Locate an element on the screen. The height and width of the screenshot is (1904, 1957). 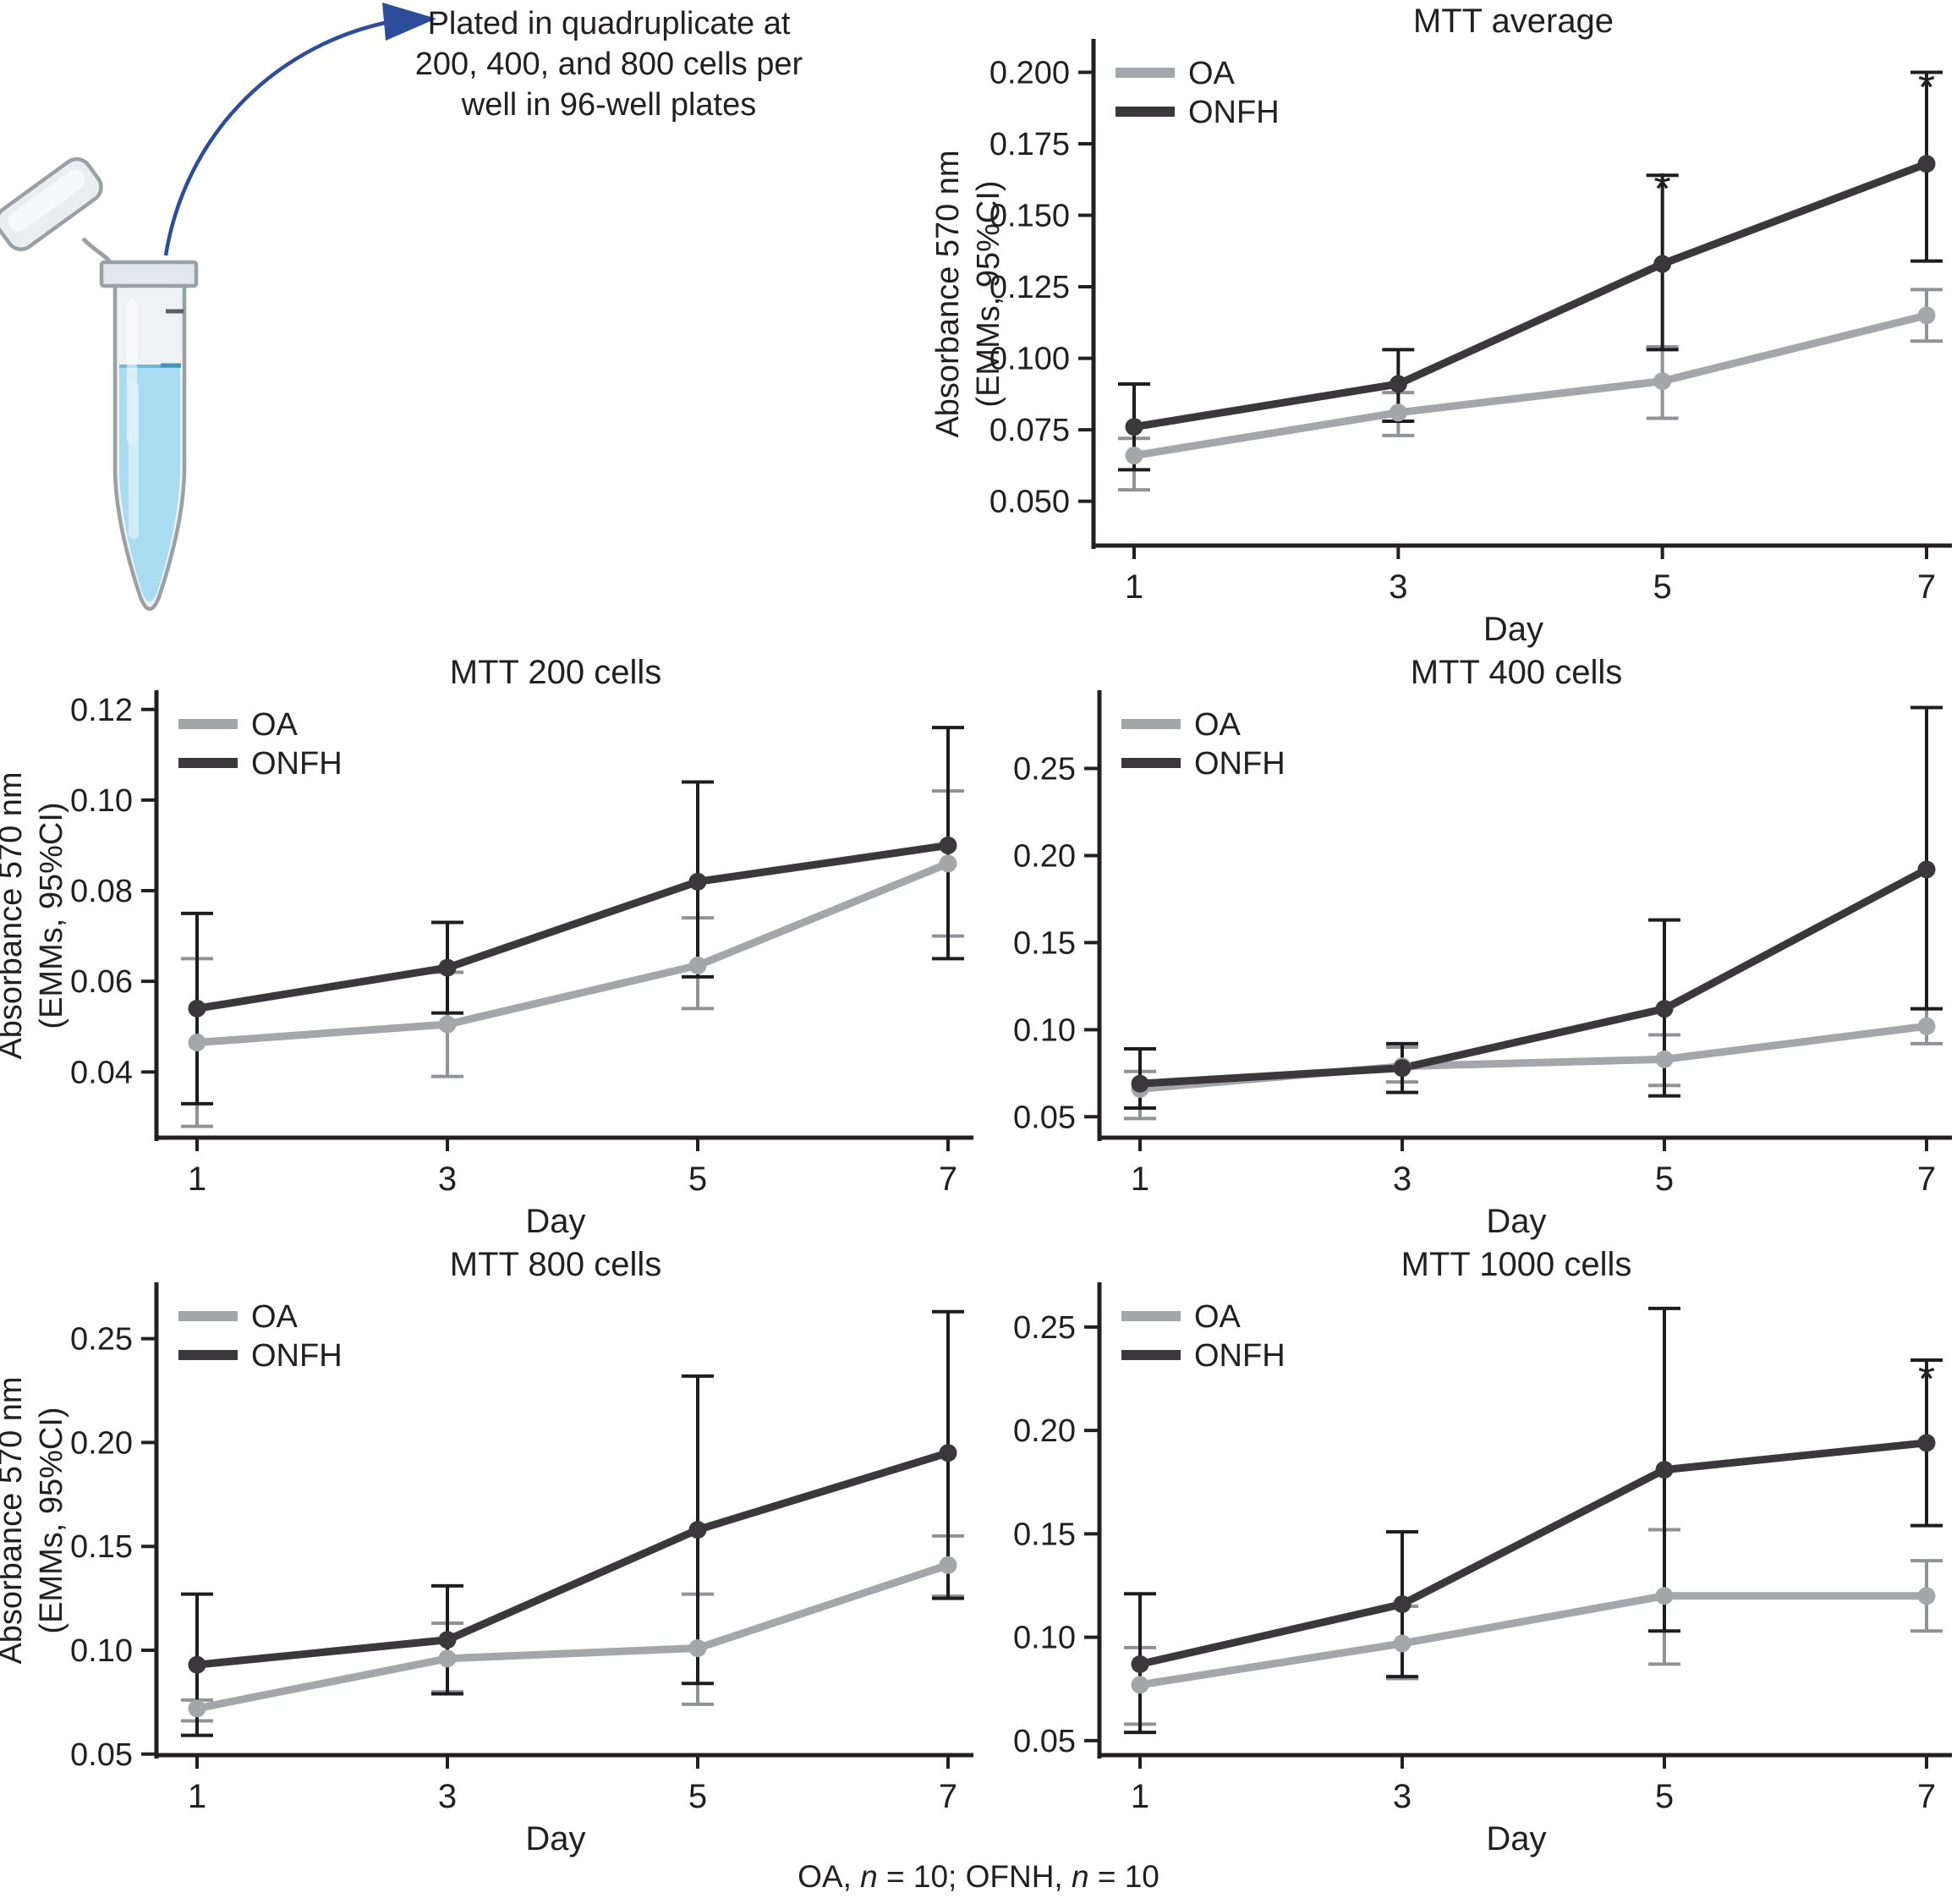
y-tick-label: 0.04 is located at coordinates (102, 1072).